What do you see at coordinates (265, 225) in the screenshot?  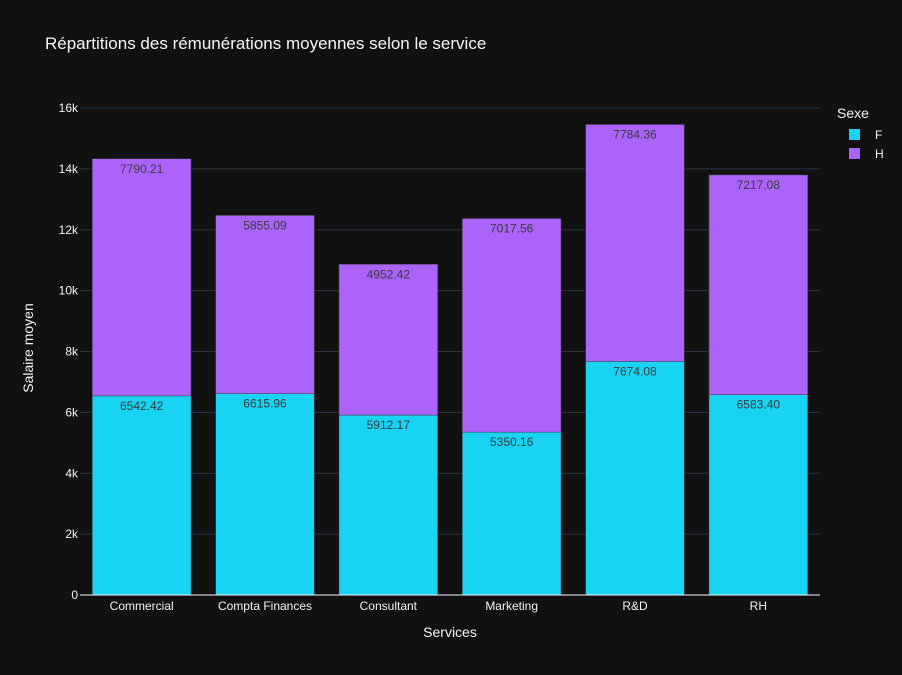 I see `data-label-h: 5855.09` at bounding box center [265, 225].